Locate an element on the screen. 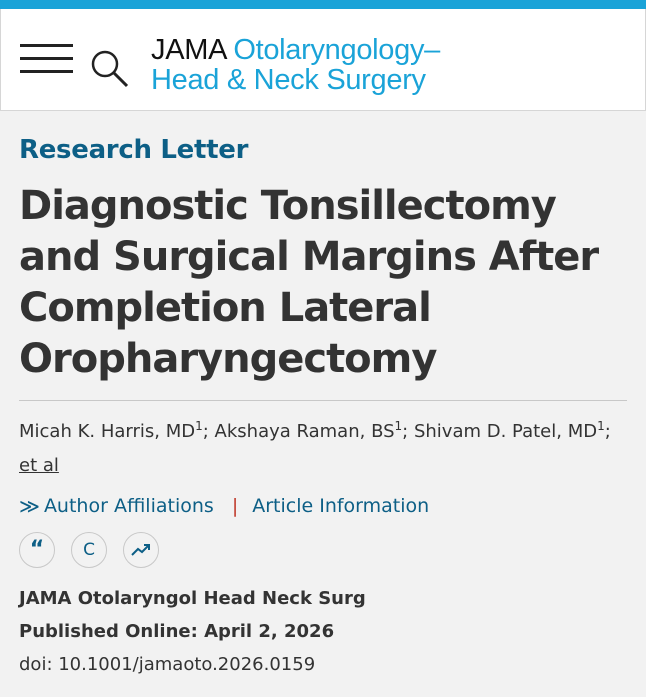 This screenshot has height=697, width=646. author-name: Micah K. Harris, MD is located at coordinates (107, 431).